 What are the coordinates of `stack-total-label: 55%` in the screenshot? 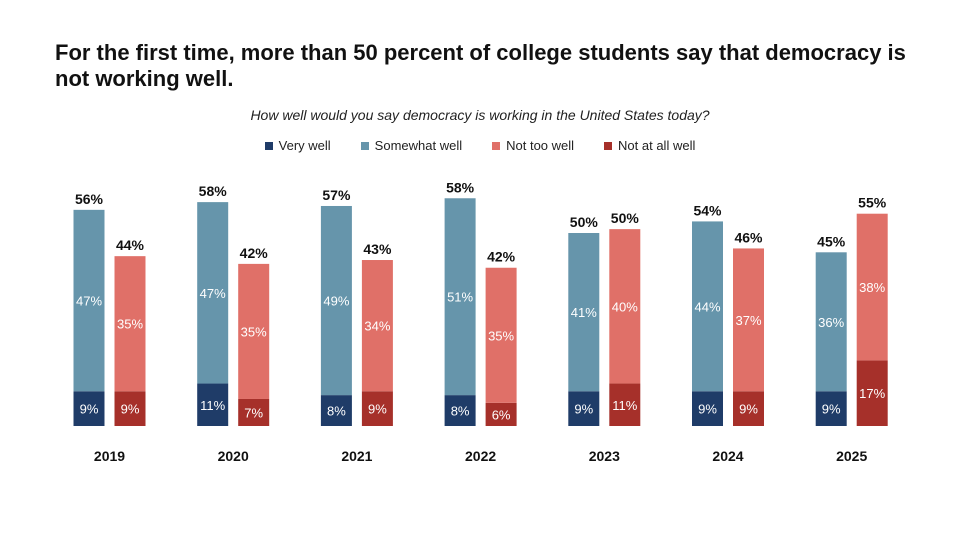 It's located at (872, 203).